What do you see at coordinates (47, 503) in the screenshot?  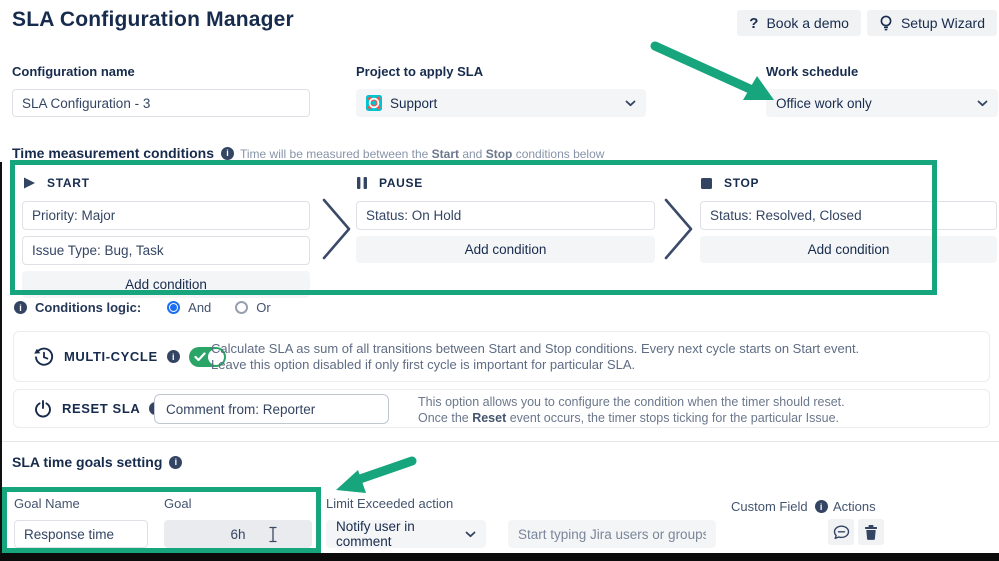 I see `goal-name-header: Goal Name` at bounding box center [47, 503].